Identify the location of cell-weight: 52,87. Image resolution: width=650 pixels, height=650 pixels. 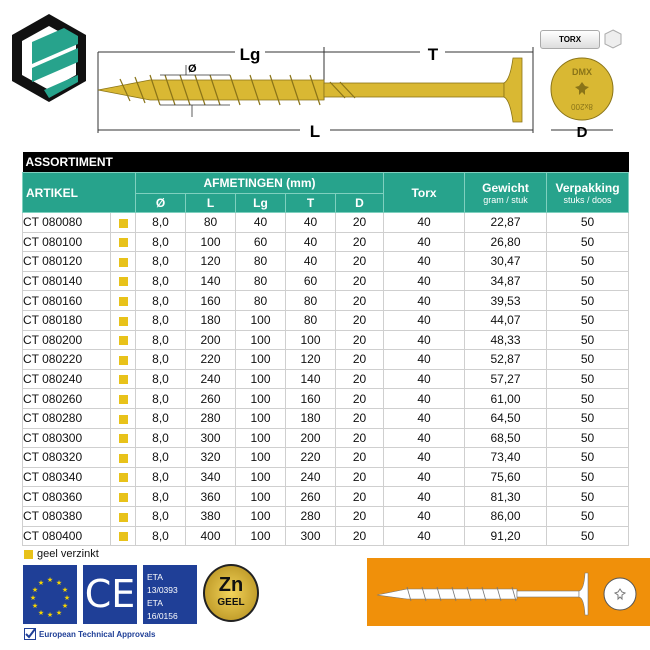
(505, 359).